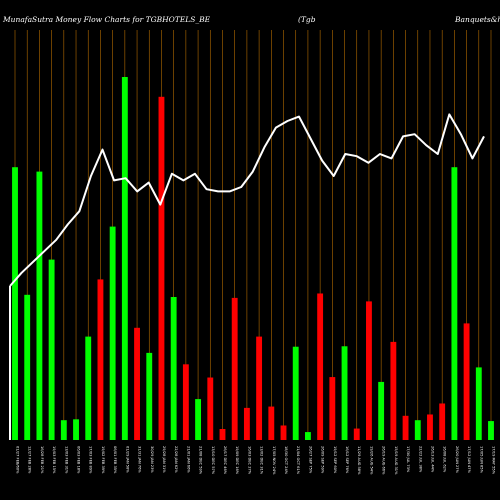  I want to click on x-tick-label: 18/30 OCT 24%, so click(286, 460).